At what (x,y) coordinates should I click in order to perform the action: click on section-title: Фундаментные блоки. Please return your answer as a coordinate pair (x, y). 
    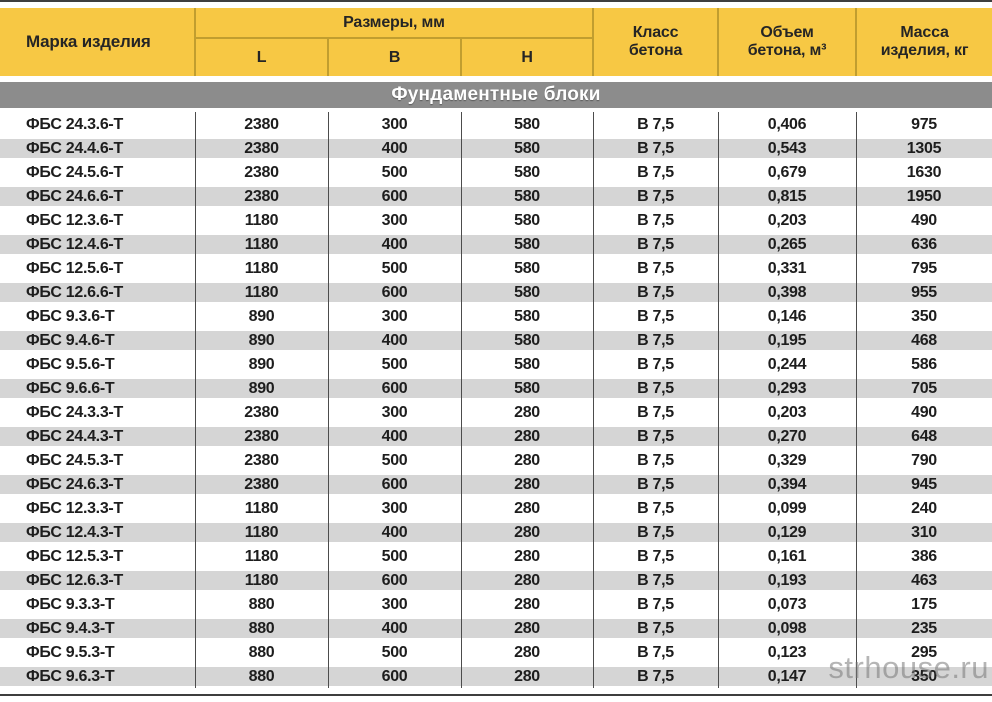
    Looking at the image, I should click on (496, 94).